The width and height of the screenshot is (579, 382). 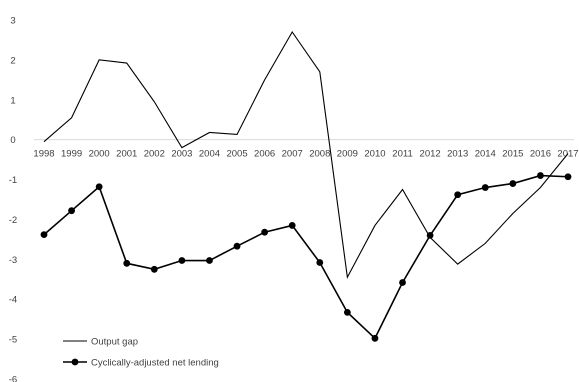 I want to click on x-tick-label: 2016, so click(x=540, y=154).